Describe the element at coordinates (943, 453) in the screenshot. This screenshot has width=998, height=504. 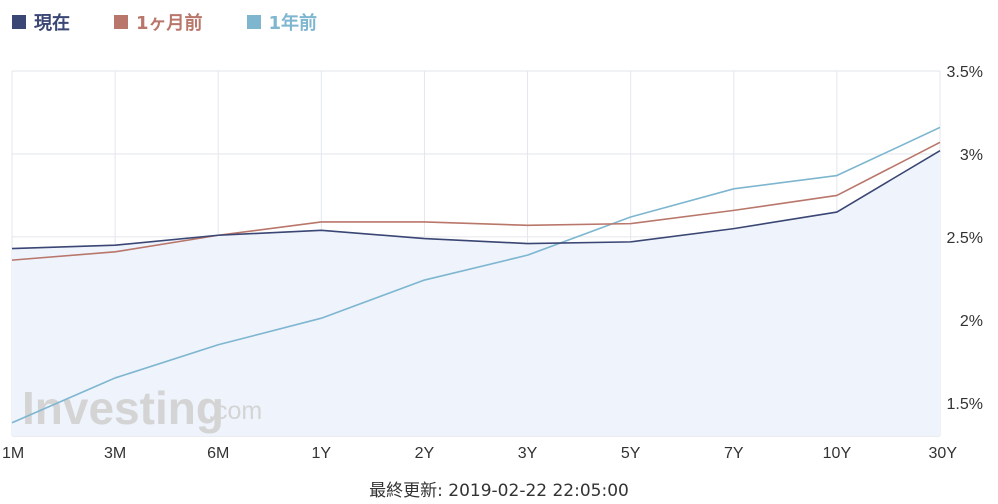
I see `x-tick-label: 30Y` at that location.